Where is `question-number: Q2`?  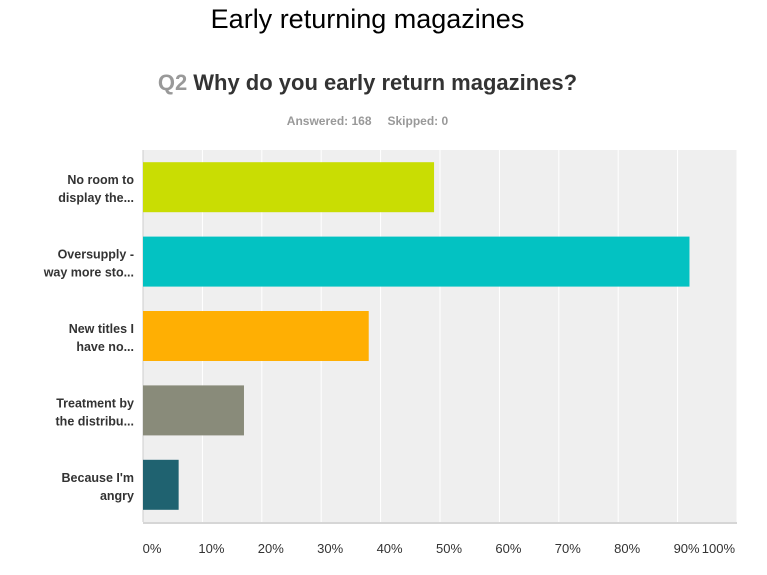 question-number: Q2 is located at coordinates (172, 82).